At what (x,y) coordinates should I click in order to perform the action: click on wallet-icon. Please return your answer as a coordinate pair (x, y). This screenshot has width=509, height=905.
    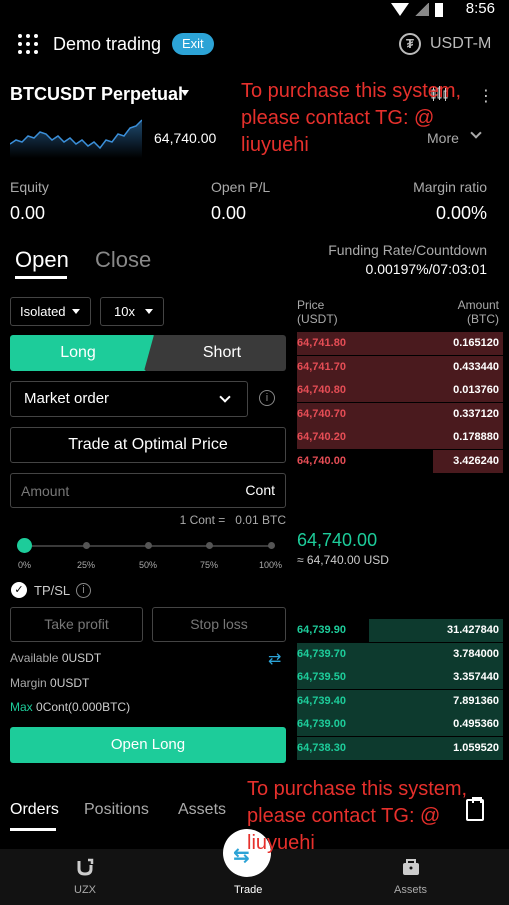
    Looking at the image, I should click on (411, 867).